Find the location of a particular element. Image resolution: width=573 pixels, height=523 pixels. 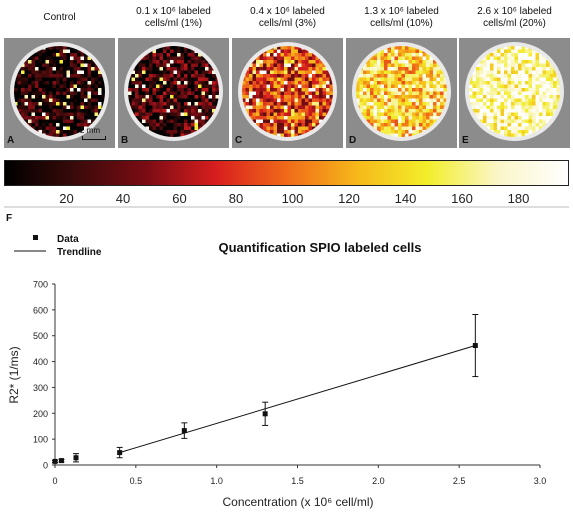

y-tick-label: 600 is located at coordinates (40, 310).